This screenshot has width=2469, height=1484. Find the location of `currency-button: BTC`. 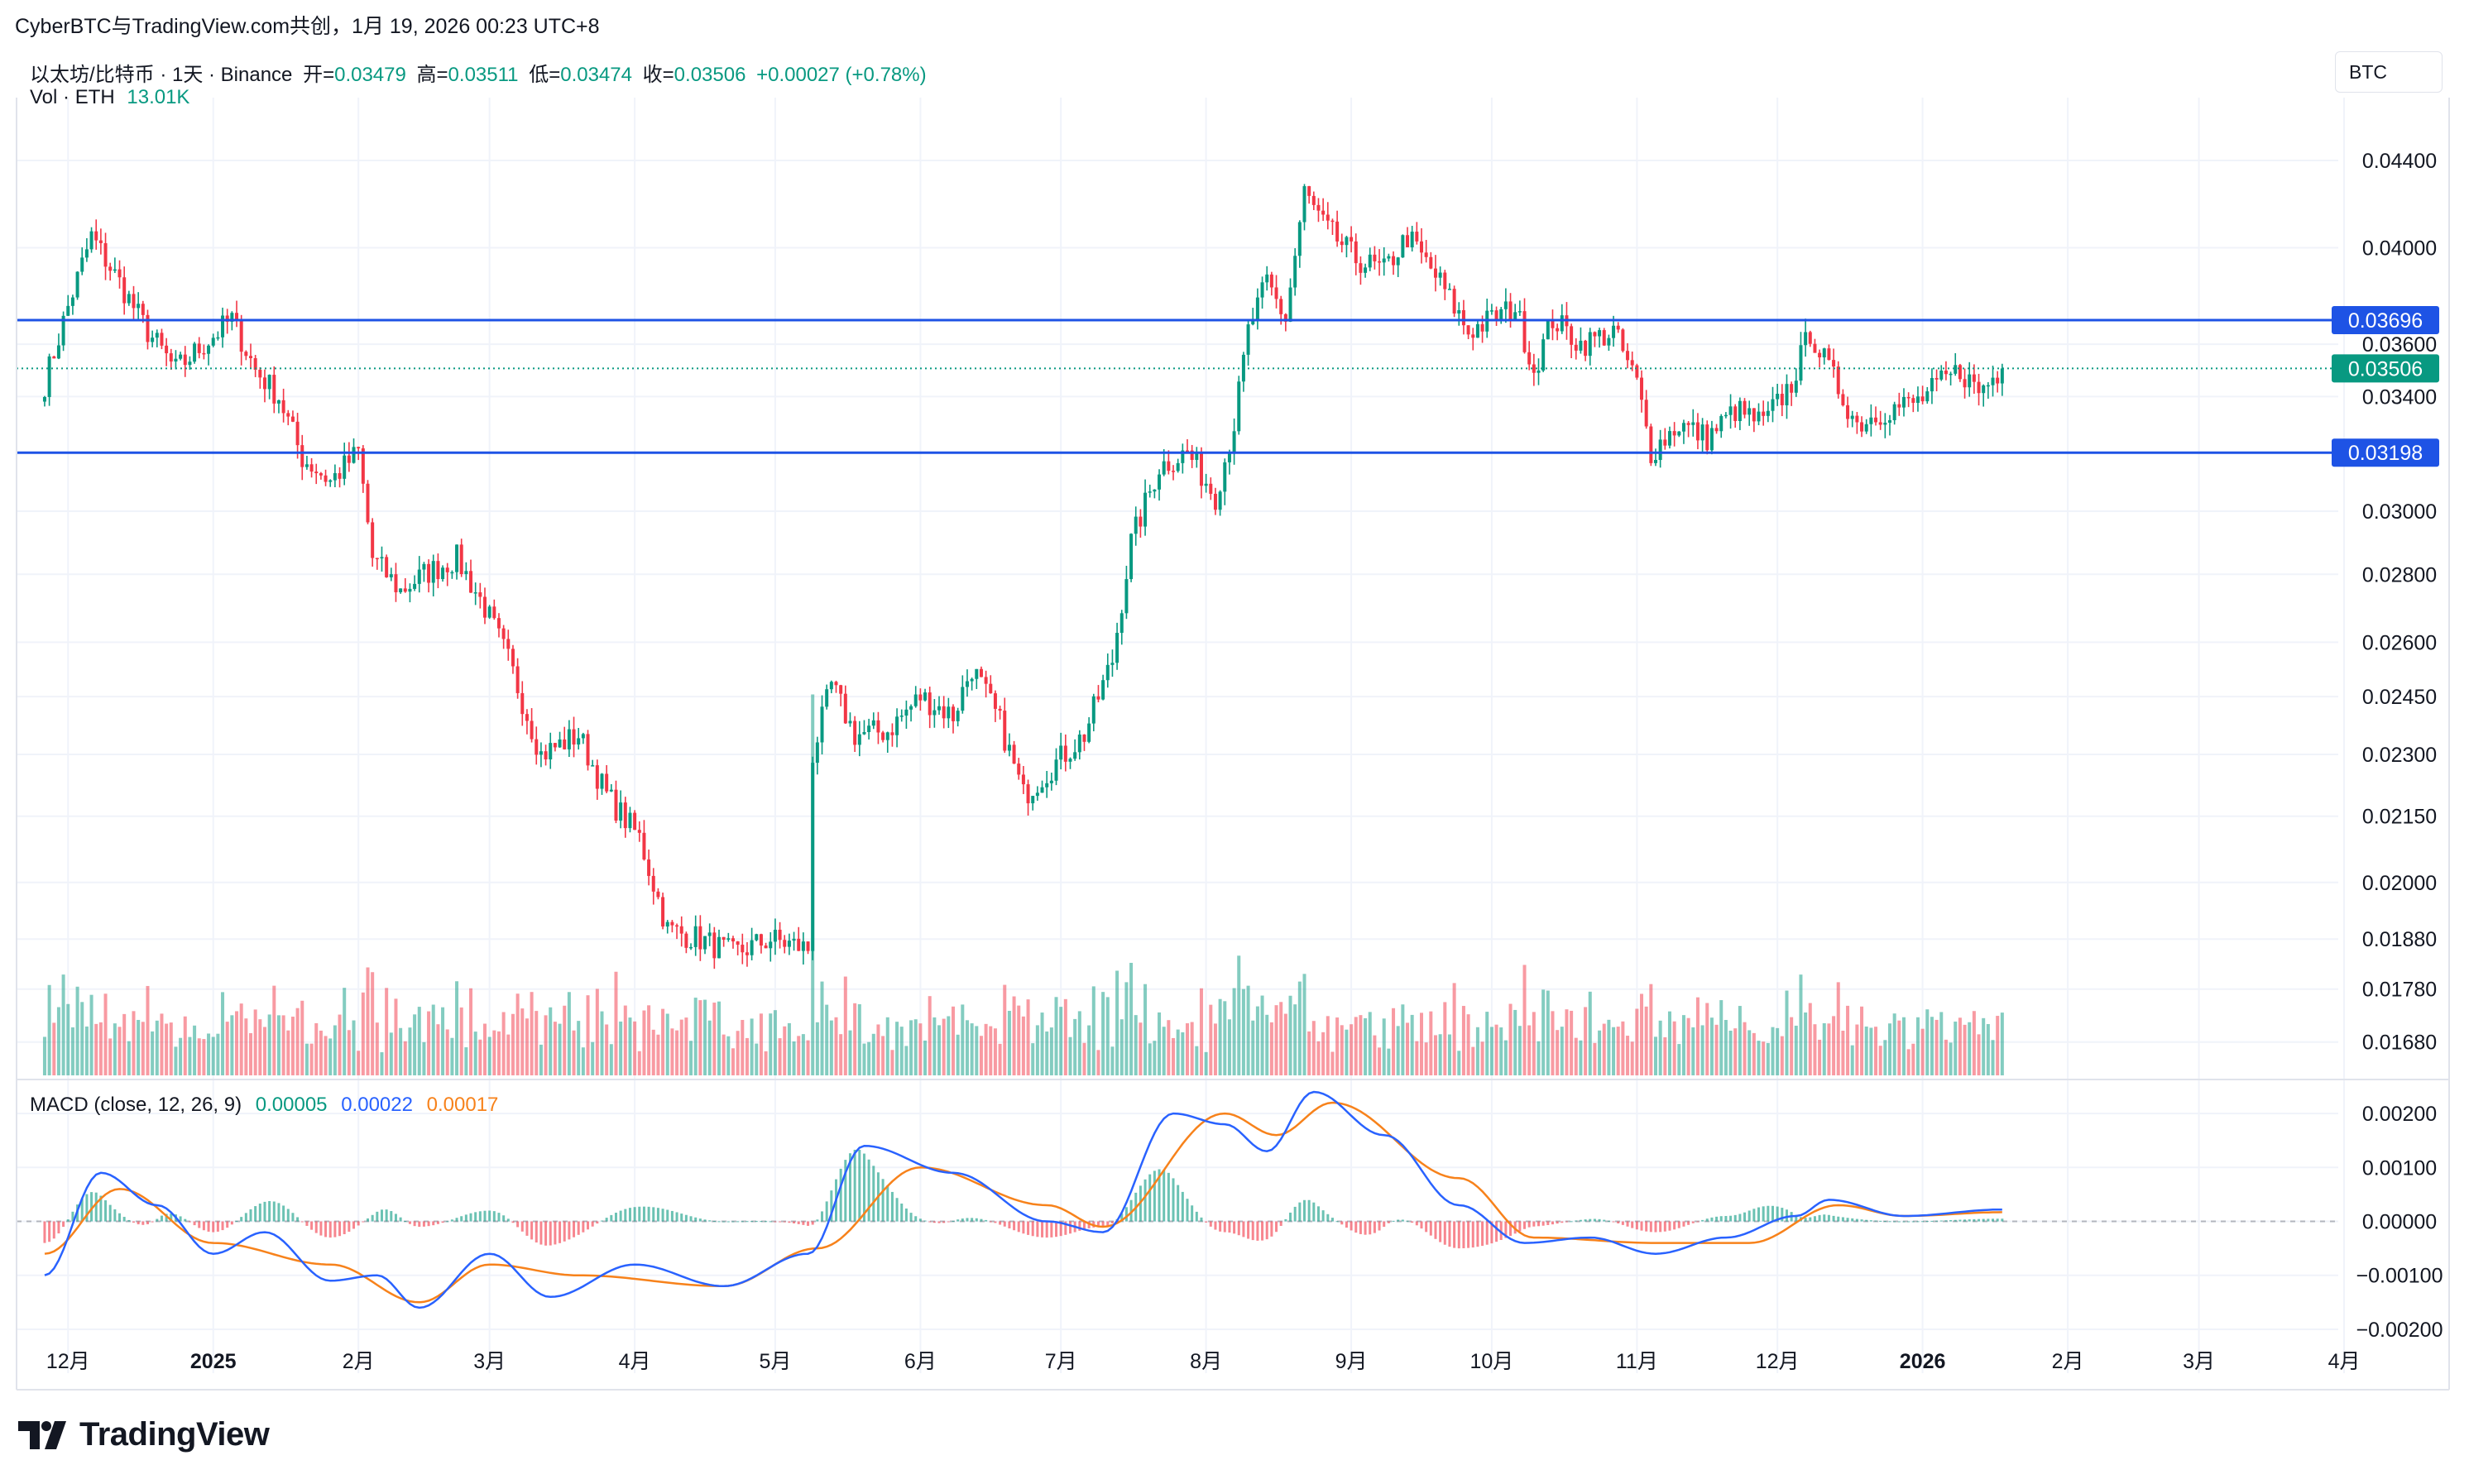

currency-button: BTC is located at coordinates (2389, 72).